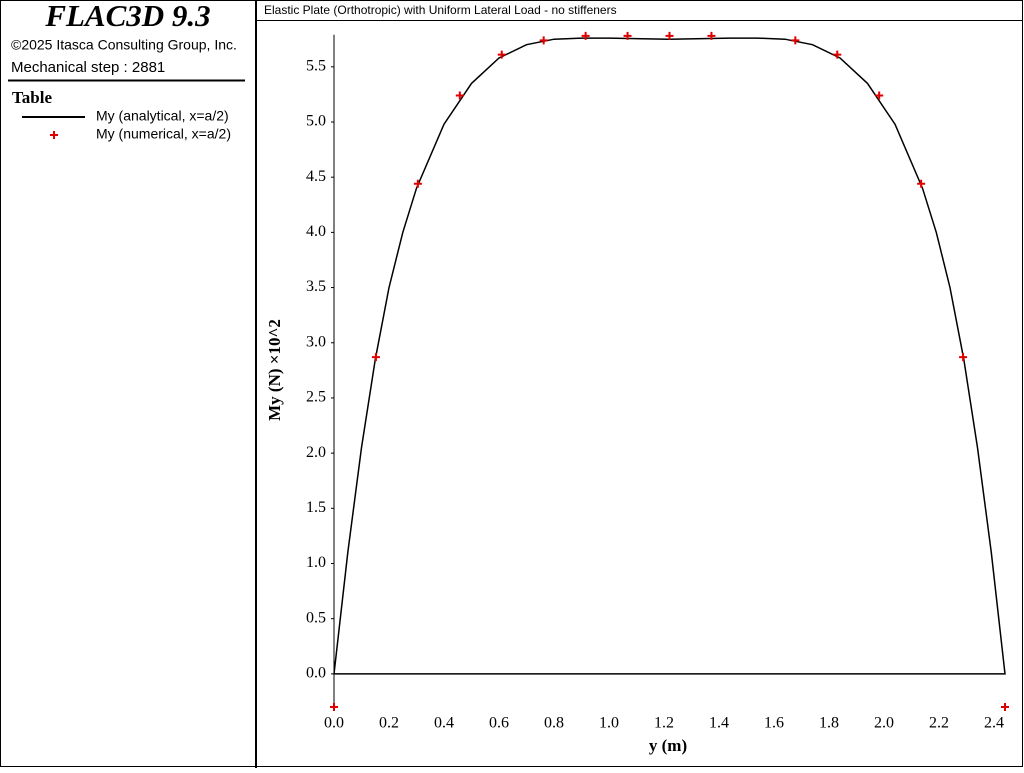  Describe the element at coordinates (316, 121) in the screenshot. I see `y-tick-label: 5.0` at that location.